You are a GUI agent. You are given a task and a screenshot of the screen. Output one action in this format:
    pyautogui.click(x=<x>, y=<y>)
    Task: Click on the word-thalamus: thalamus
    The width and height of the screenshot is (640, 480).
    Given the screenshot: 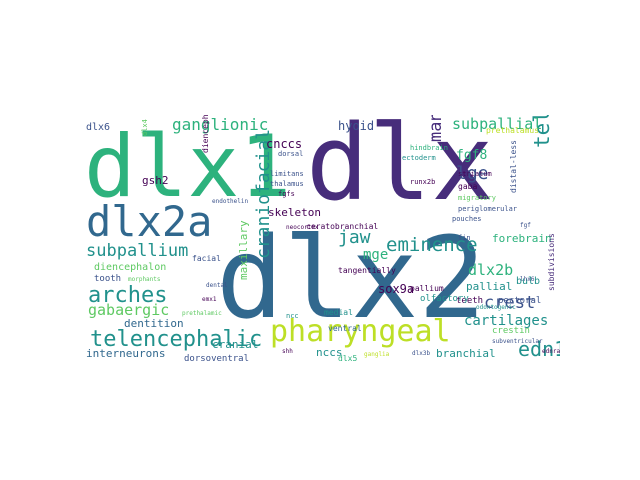 What is the action you would take?
    pyautogui.click(x=287, y=184)
    